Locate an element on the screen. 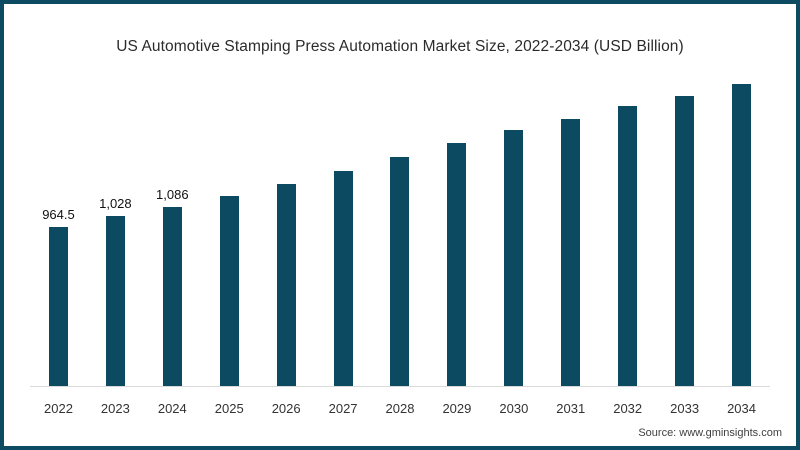 Image resolution: width=800 pixels, height=450 pixels. bar-2024 is located at coordinates (172, 296).